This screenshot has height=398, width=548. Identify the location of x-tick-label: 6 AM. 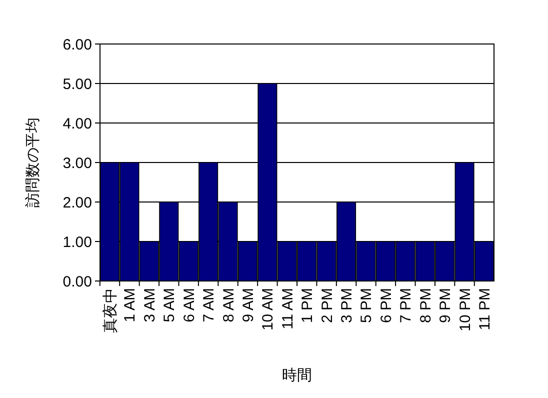
(189, 305).